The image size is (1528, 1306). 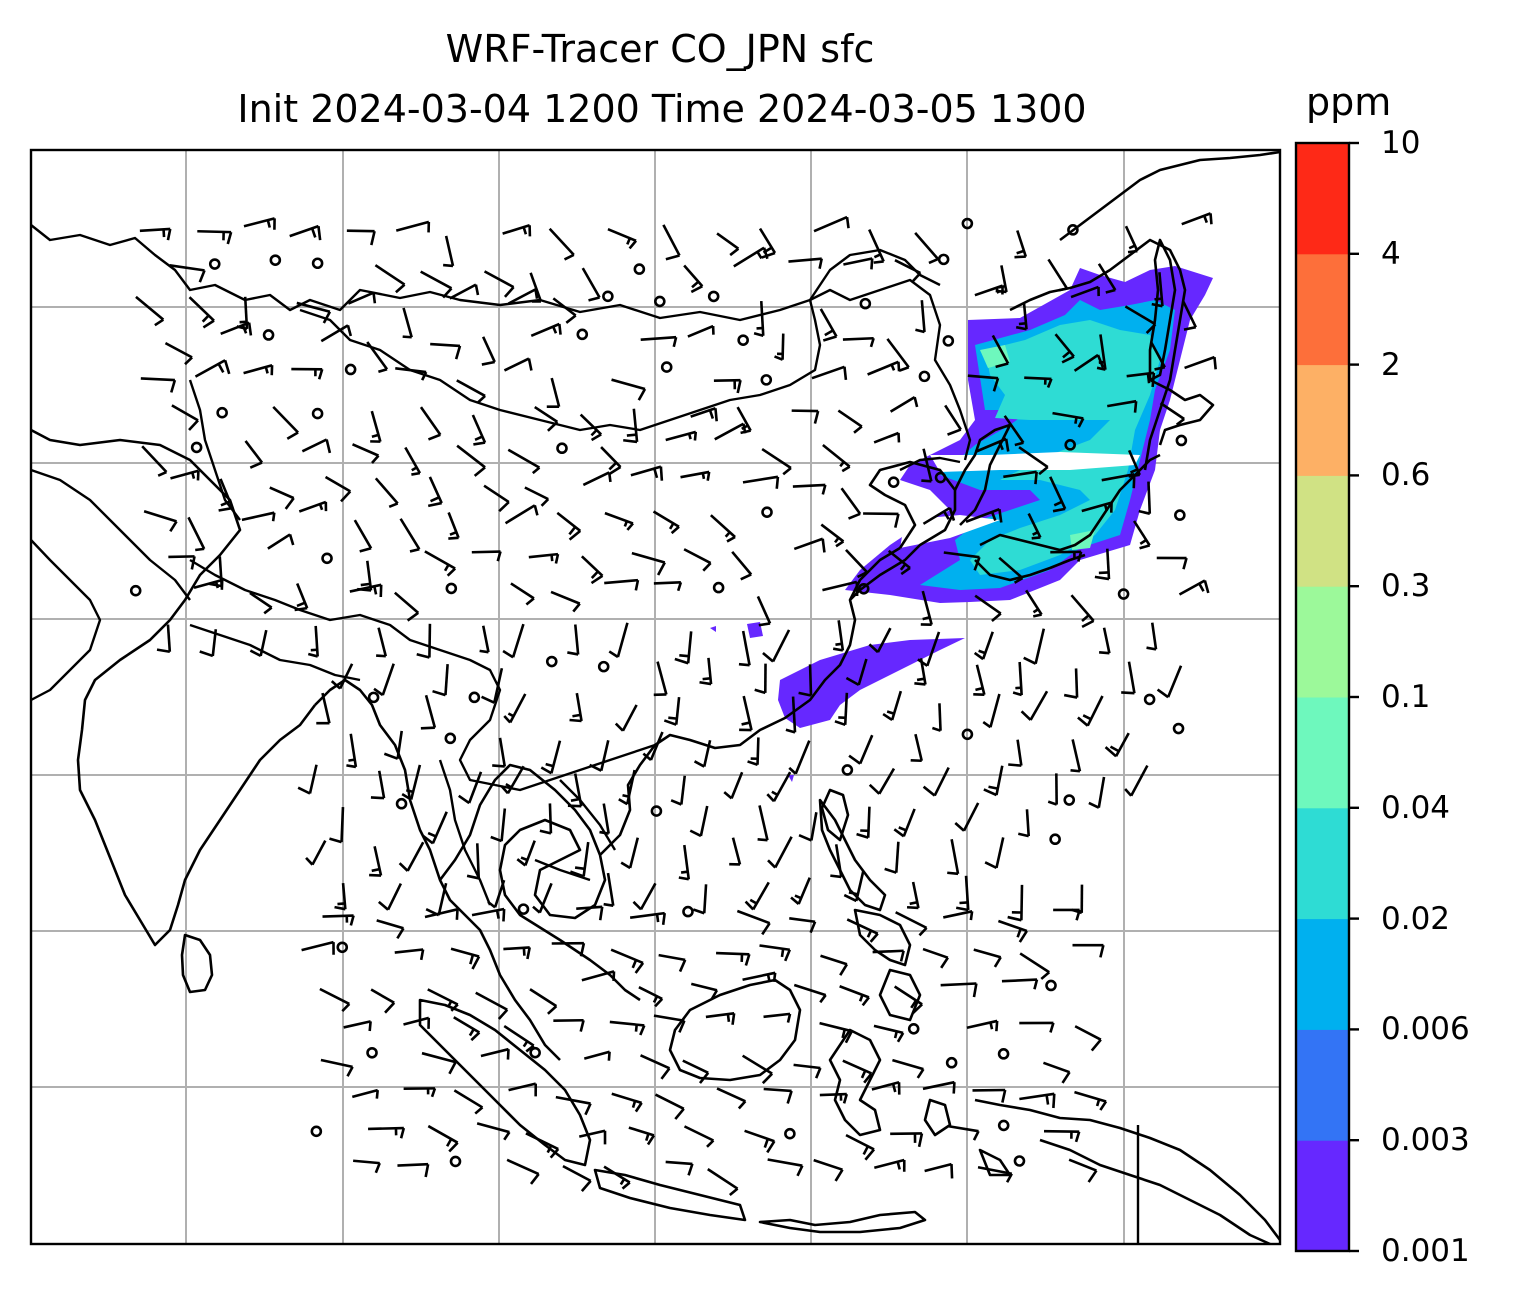 I want to click on coast-indochina, so click(x=539, y=882).